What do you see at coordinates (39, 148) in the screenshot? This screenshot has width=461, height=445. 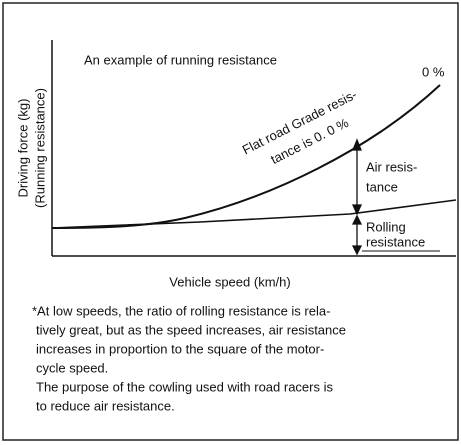 I see `y-axis-label: (Running resistance)` at bounding box center [39, 148].